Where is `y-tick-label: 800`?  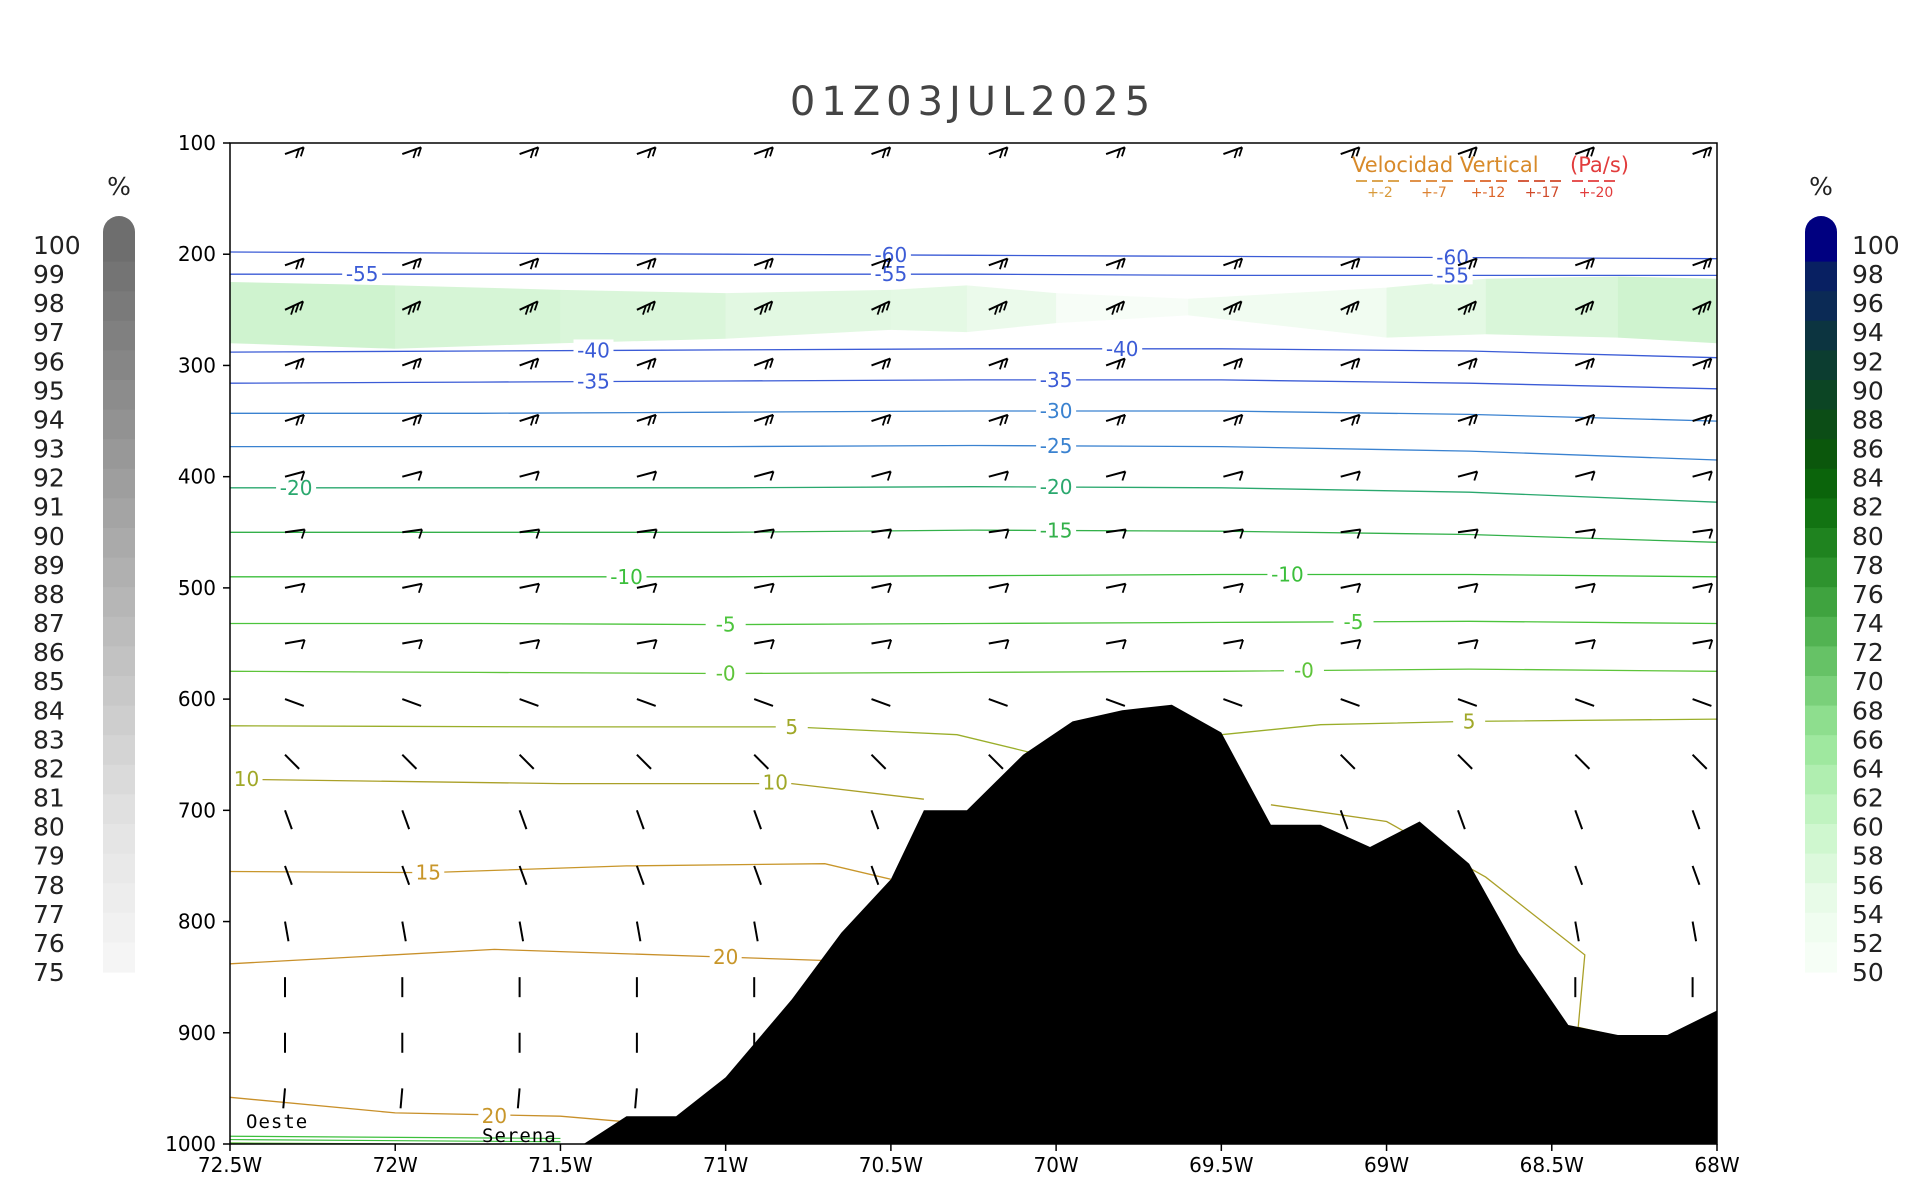
y-tick-label: 800 is located at coordinates (197, 922).